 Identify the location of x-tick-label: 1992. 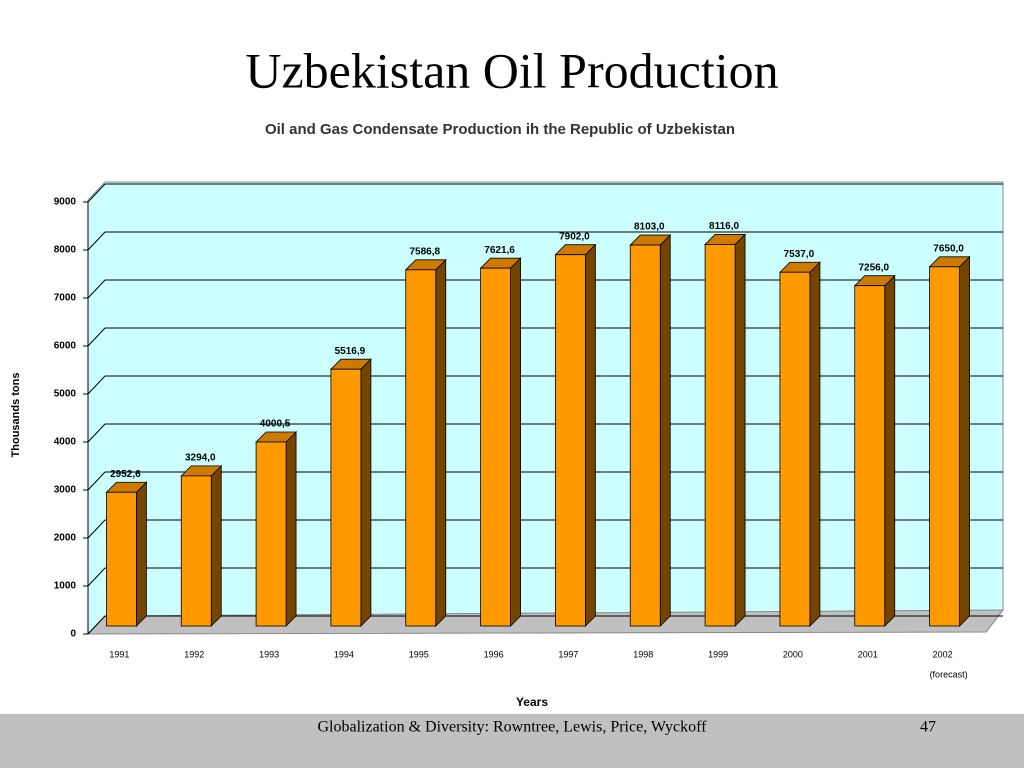
(194, 654).